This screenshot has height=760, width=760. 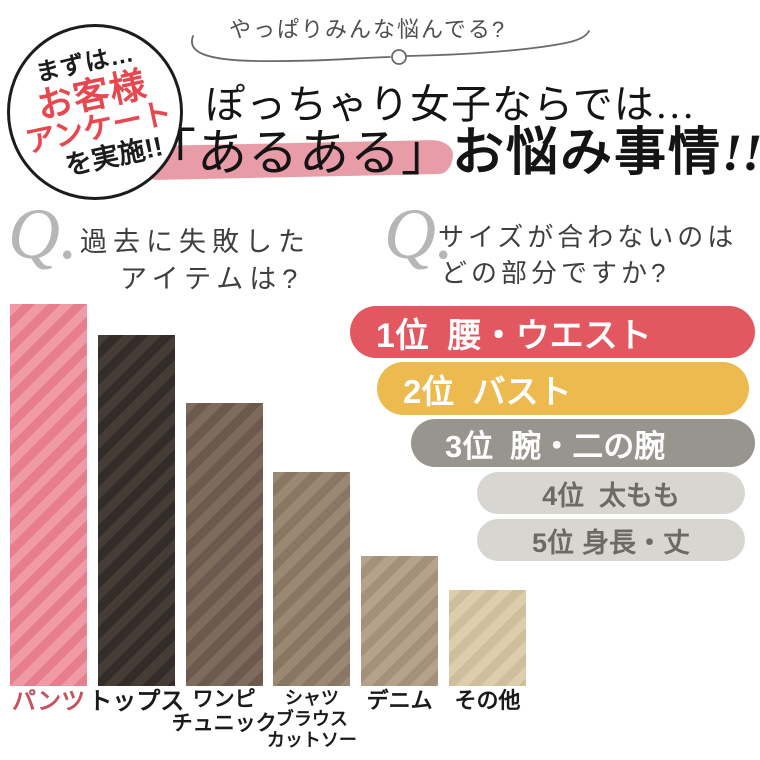 I want to click on rank-label: 身長・丈, so click(x=636, y=542).